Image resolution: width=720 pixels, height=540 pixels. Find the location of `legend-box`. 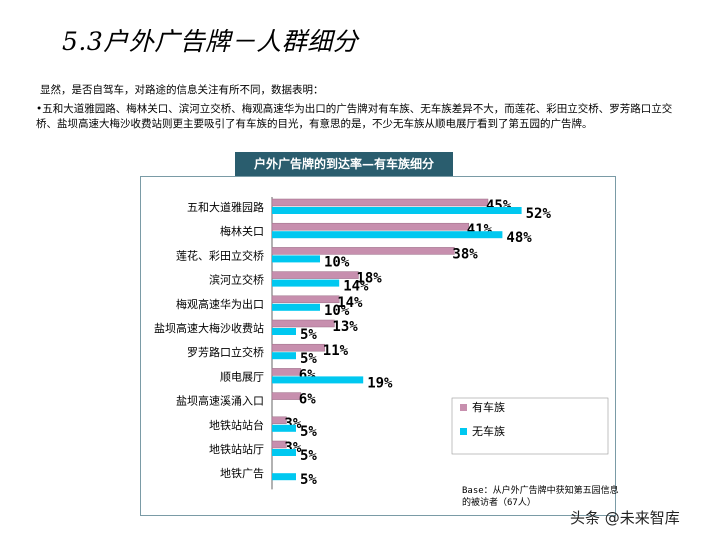

legend-box is located at coordinates (530, 426).